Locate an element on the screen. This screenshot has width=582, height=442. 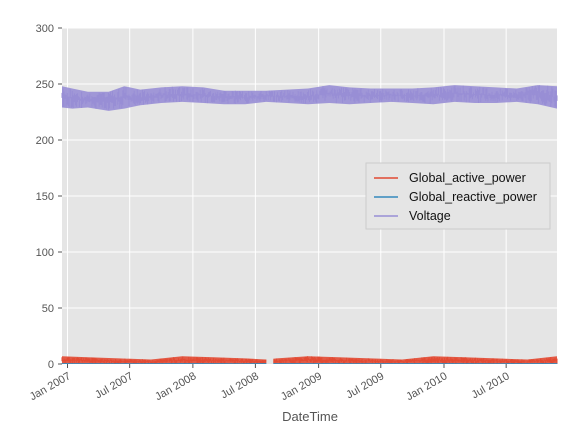
series-global-reactive-power is located at coordinates (309, 363).